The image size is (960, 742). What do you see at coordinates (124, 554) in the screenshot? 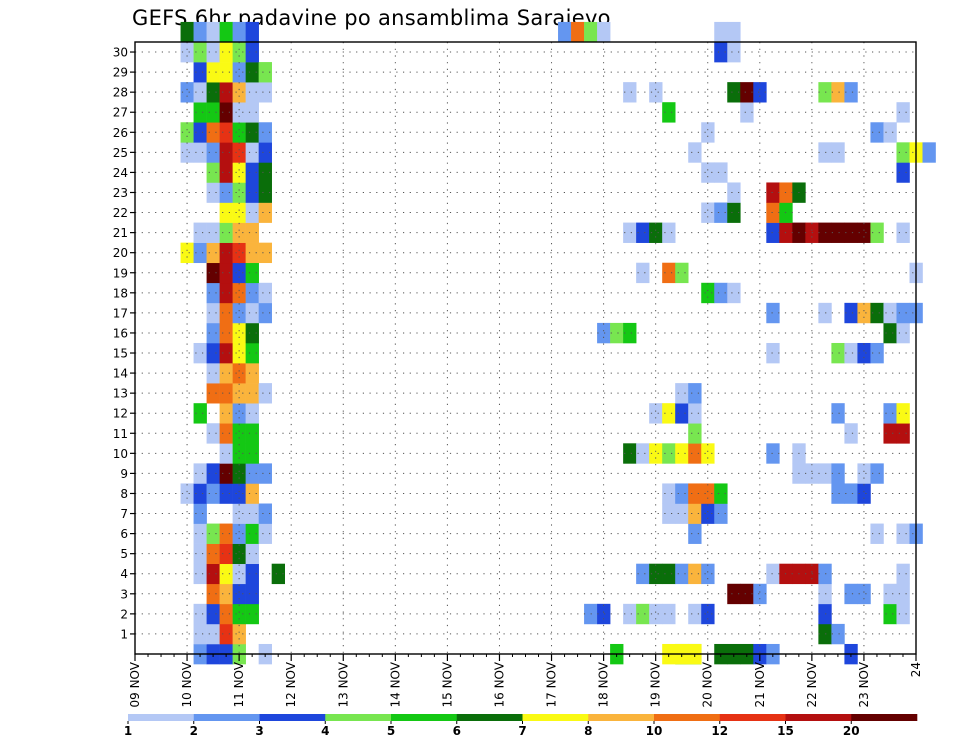
I see `y-tick-label: 5` at bounding box center [124, 554].